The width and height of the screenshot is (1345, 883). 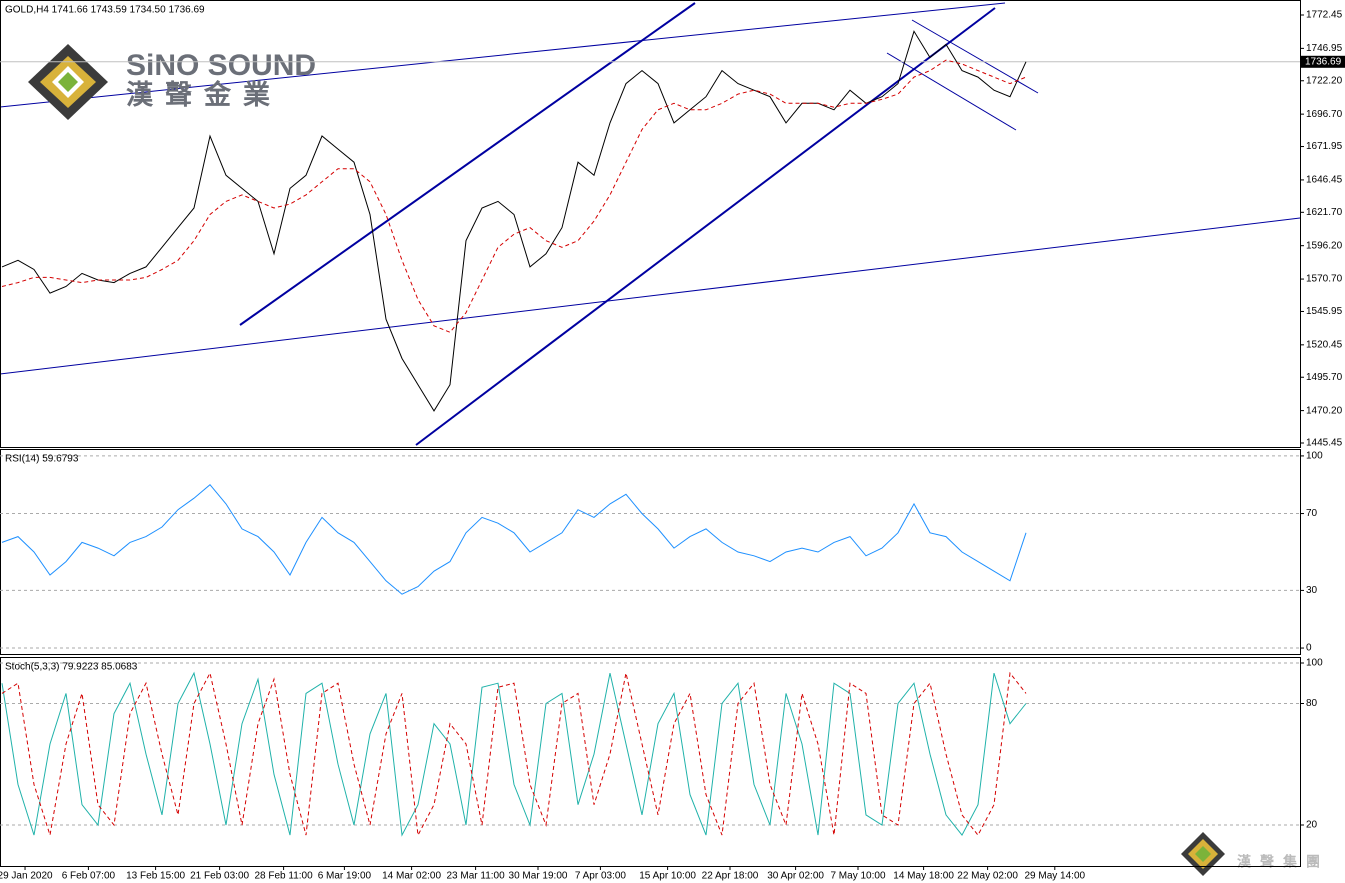 What do you see at coordinates (1324, 80) in the screenshot?
I see `y-tick-label: 1722.20` at bounding box center [1324, 80].